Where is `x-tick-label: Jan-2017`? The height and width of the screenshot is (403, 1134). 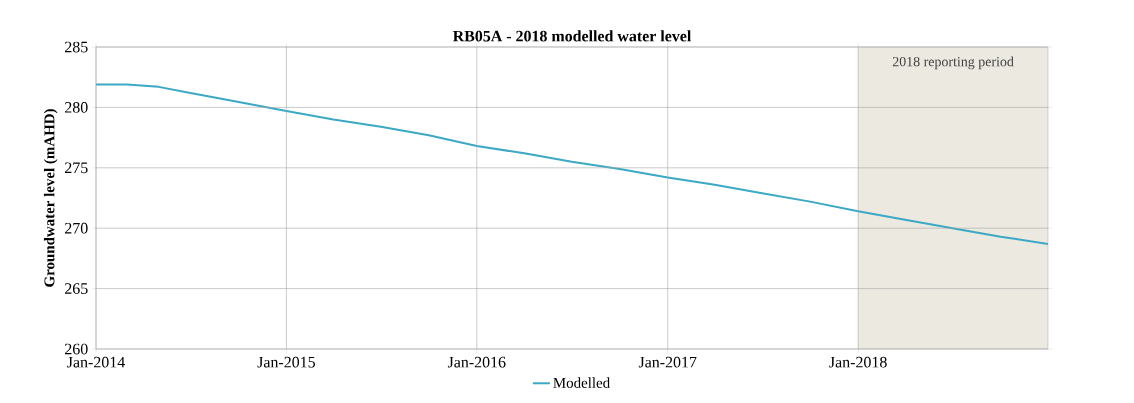 x-tick-label: Jan-2017 is located at coordinates (667, 362).